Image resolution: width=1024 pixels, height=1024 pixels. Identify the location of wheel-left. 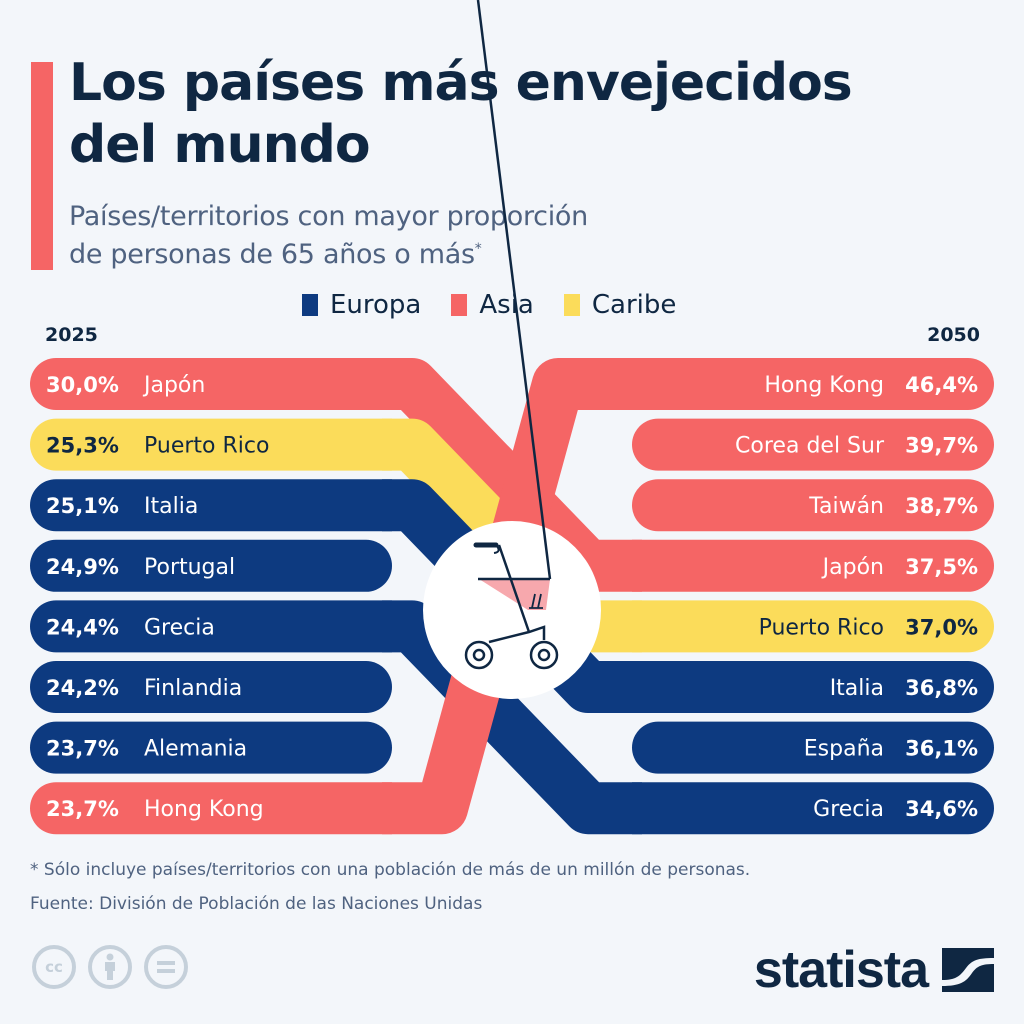
(479, 655).